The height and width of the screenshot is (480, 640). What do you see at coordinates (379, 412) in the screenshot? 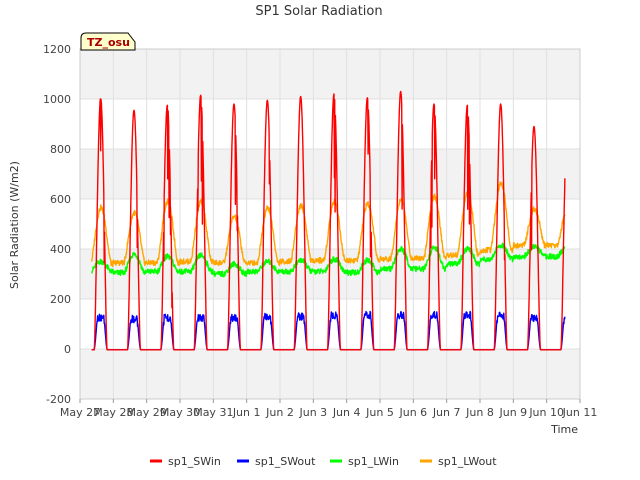
I see `x-tick-label: Jun 5` at bounding box center [379, 412].